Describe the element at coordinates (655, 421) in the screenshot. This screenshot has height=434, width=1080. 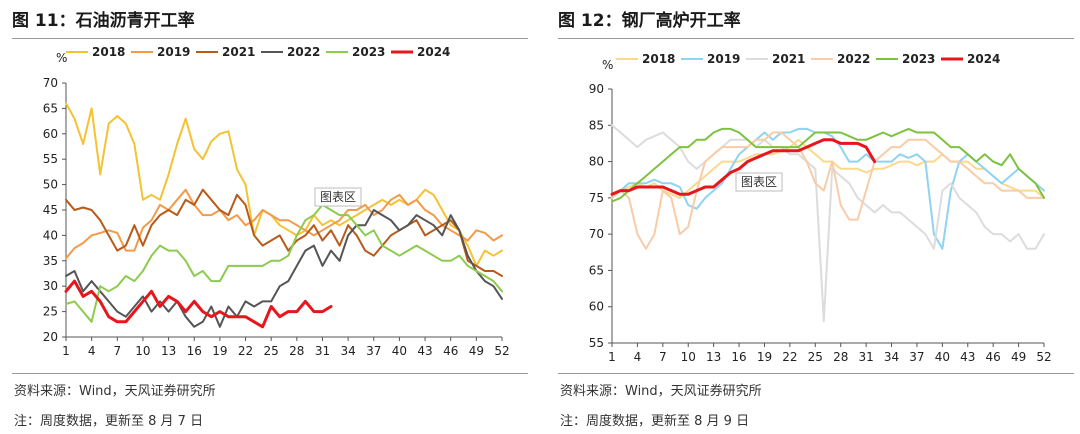
I see `note-text: 注：周度数据，更新至 8 月 9 日` at that location.